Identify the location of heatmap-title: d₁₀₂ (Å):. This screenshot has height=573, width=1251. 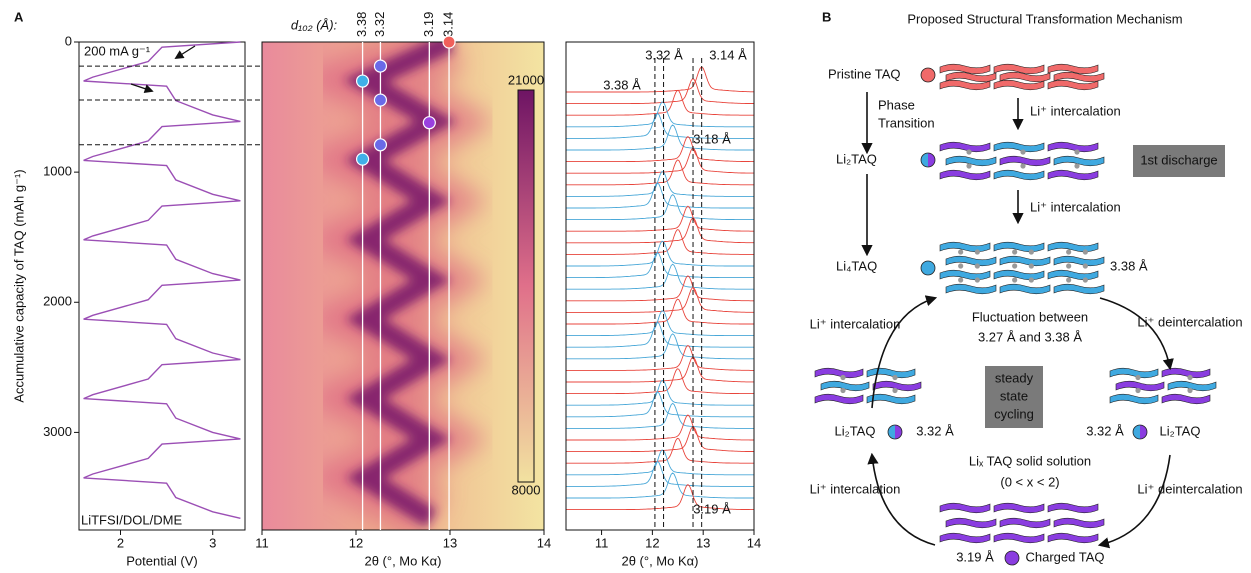
(314, 24).